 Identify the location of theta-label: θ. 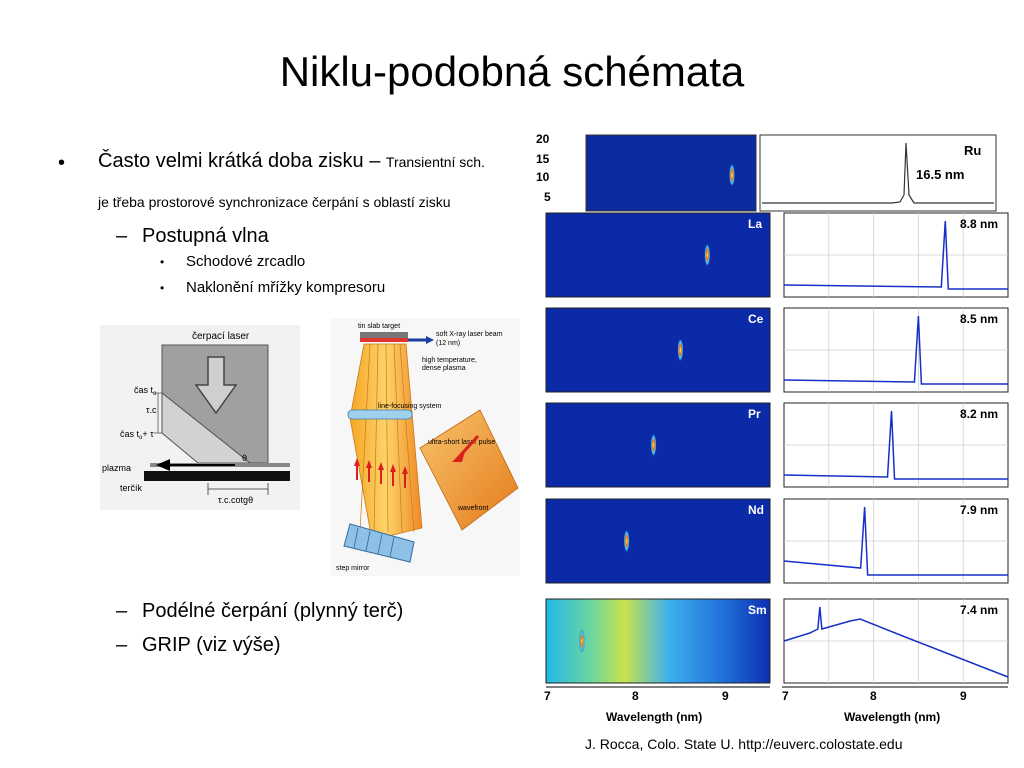
(244, 458).